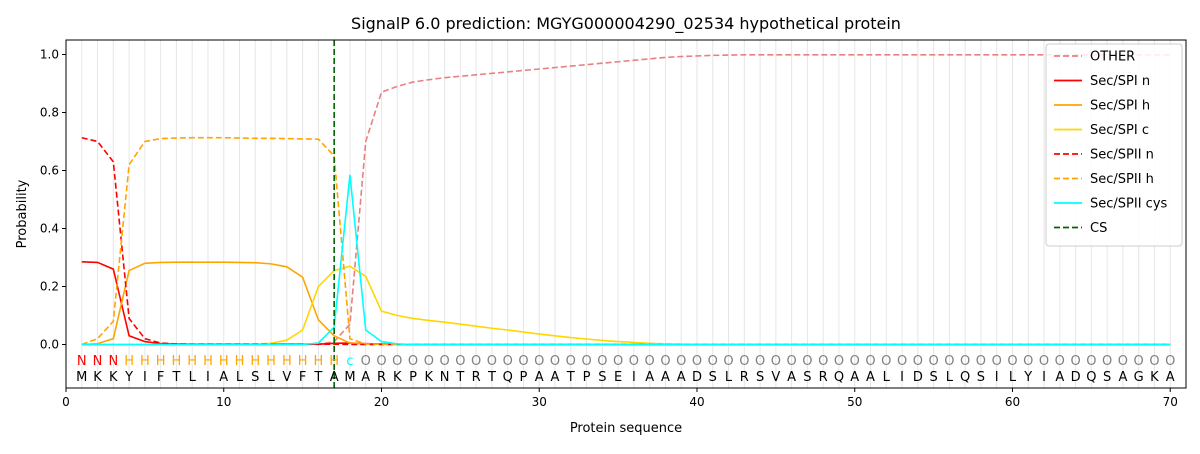 This screenshot has height=454, width=1200. I want to click on region-label: c, so click(349, 361).